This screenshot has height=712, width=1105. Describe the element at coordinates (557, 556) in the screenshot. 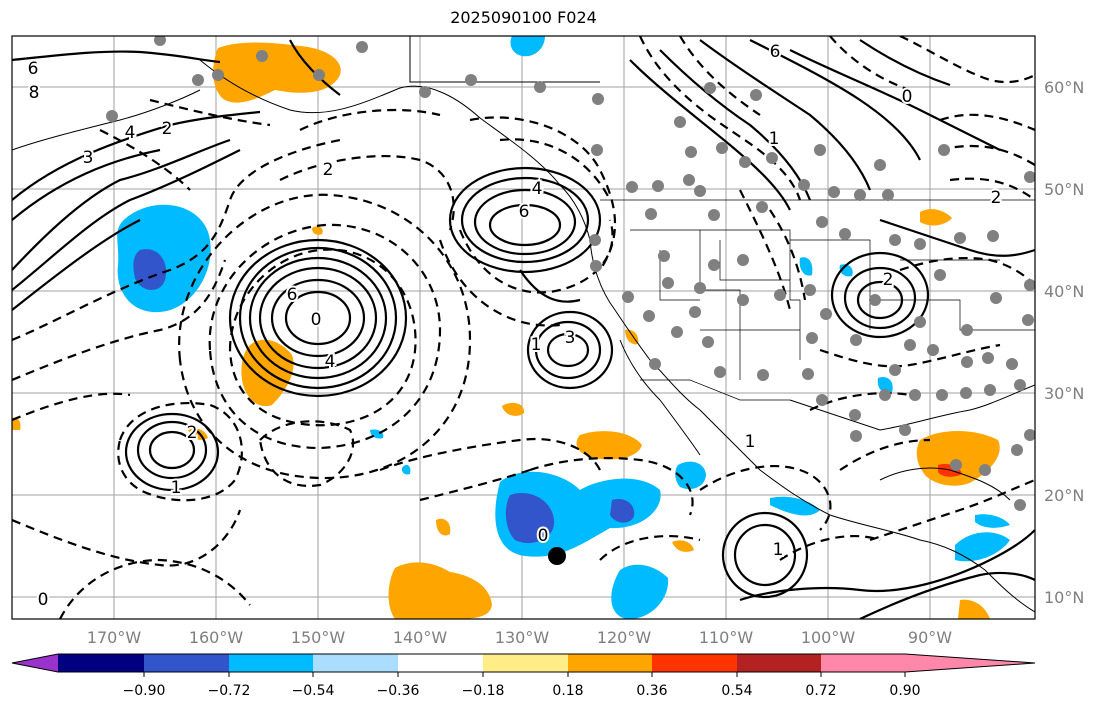

I see `storm-center-marker` at that location.